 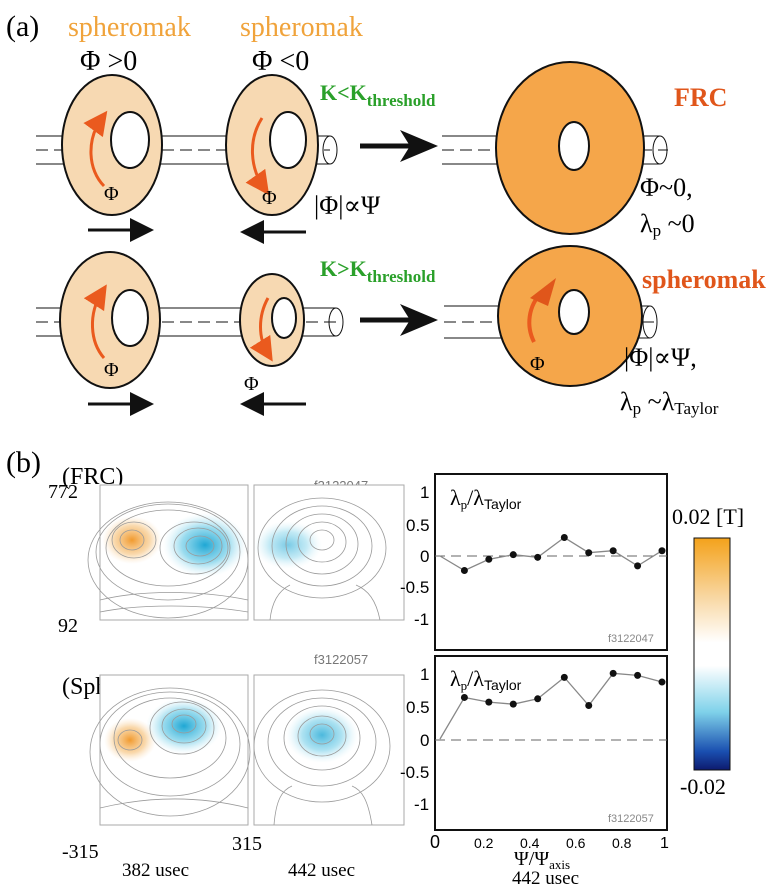 What do you see at coordinates (530, 843) in the screenshot?
I see `svg-text: 0.4` at bounding box center [530, 843].